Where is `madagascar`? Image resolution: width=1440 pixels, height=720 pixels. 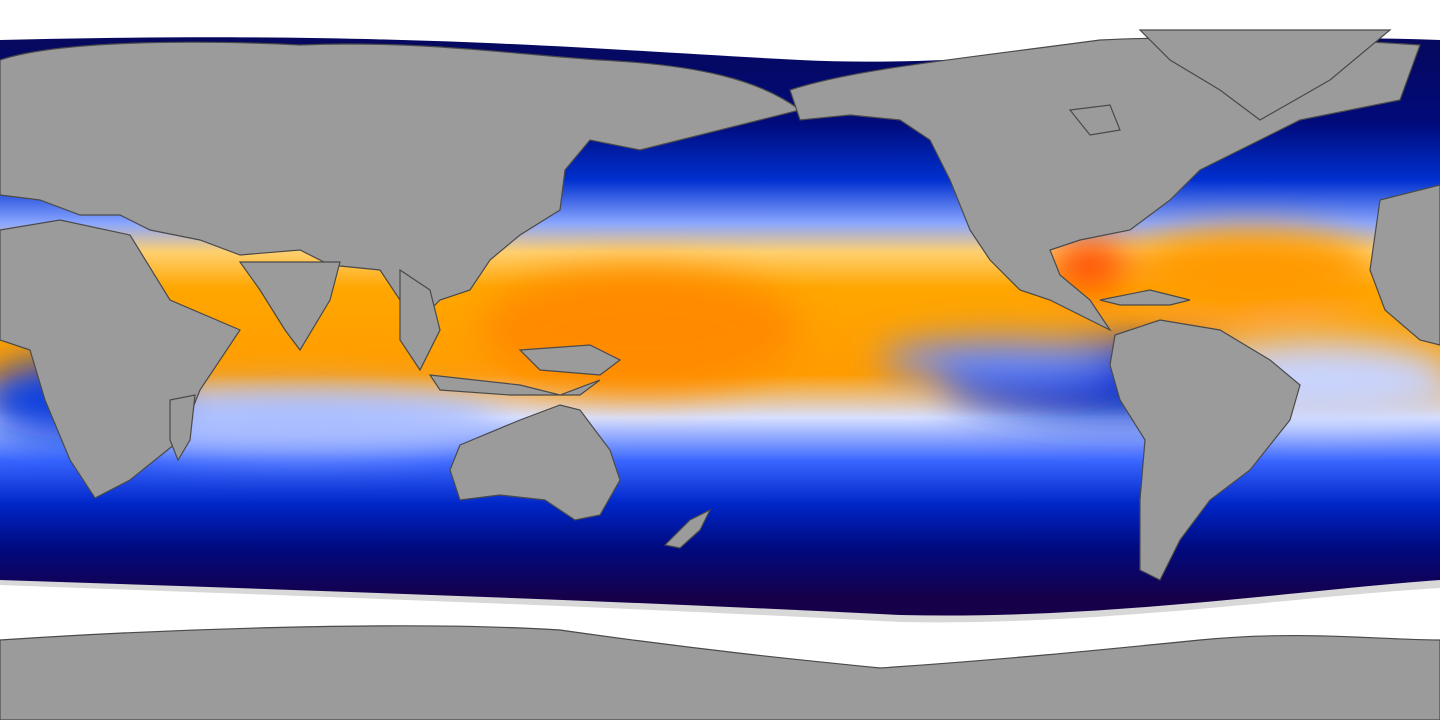
madagascar is located at coordinates (182, 428).